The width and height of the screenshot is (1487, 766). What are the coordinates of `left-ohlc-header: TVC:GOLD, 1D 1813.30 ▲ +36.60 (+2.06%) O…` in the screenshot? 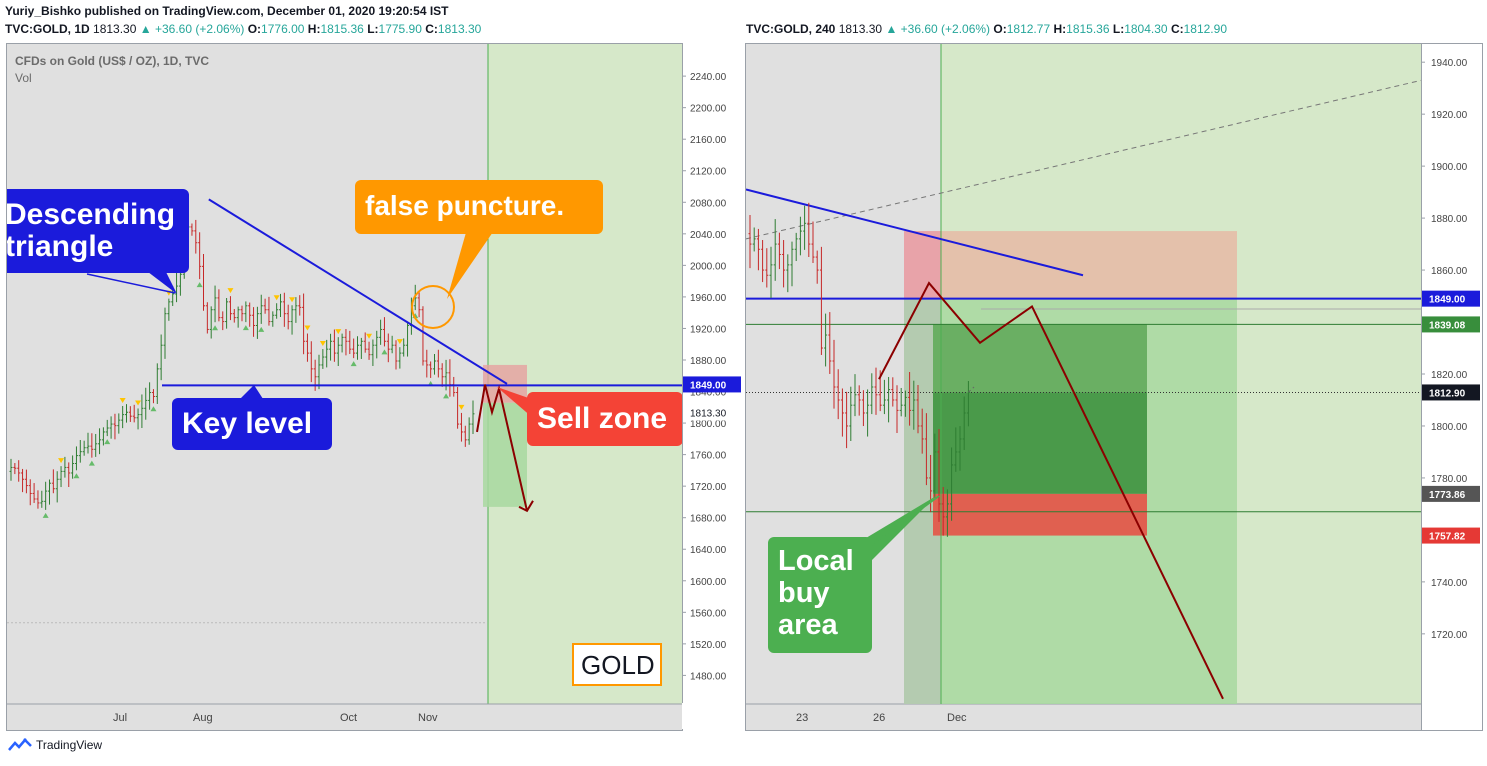 It's located at (243, 29).